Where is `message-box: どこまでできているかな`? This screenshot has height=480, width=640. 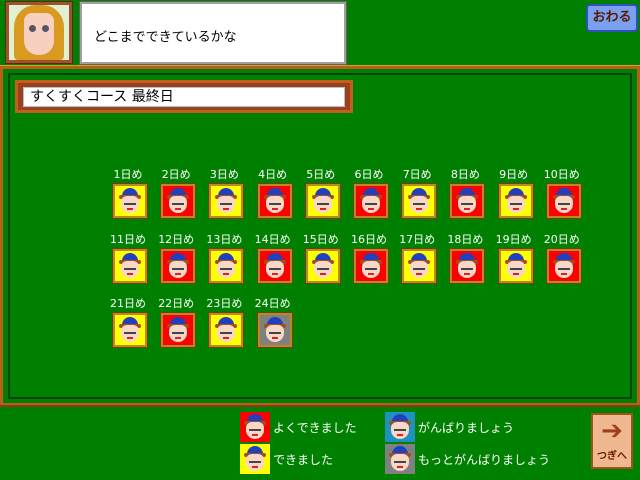 message-box: どこまでできているかな is located at coordinates (213, 33).